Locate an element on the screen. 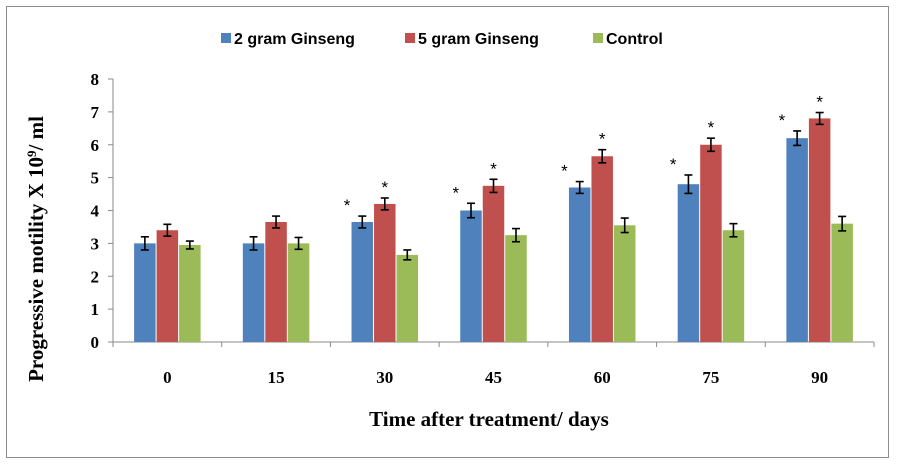 Image resolution: width=897 pixels, height=467 pixels. legend-item: 5 gram Ginseng is located at coordinates (472, 39).